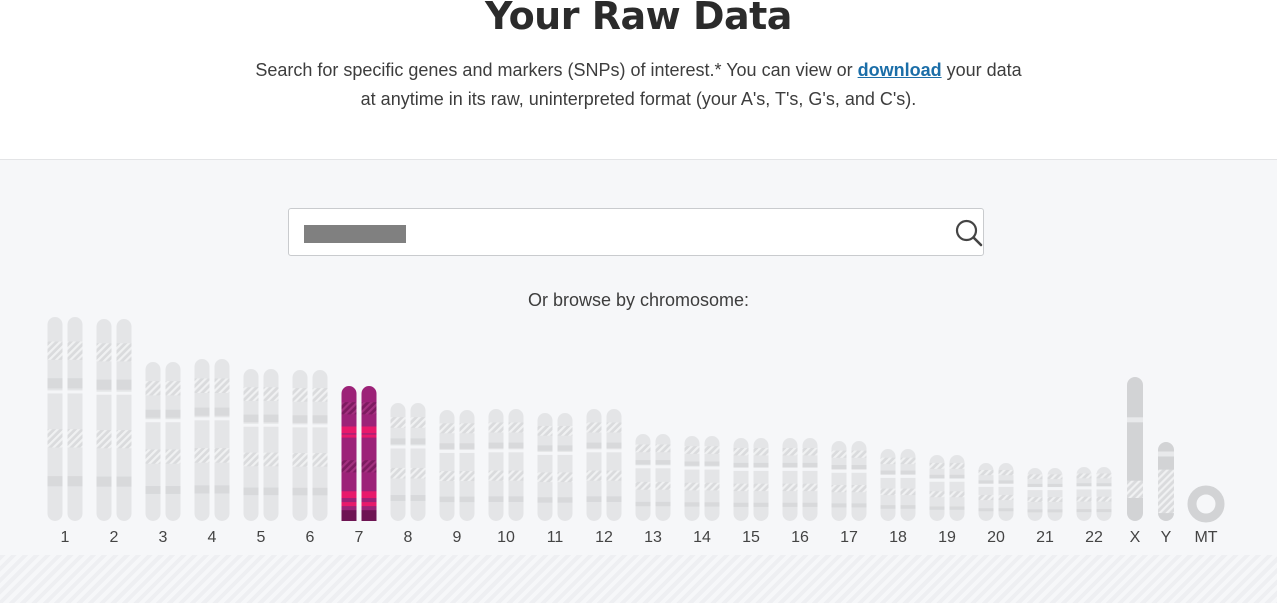 The height and width of the screenshot is (603, 1277). Describe the element at coordinates (751, 537) in the screenshot. I see `chromosome-label: 15` at that location.